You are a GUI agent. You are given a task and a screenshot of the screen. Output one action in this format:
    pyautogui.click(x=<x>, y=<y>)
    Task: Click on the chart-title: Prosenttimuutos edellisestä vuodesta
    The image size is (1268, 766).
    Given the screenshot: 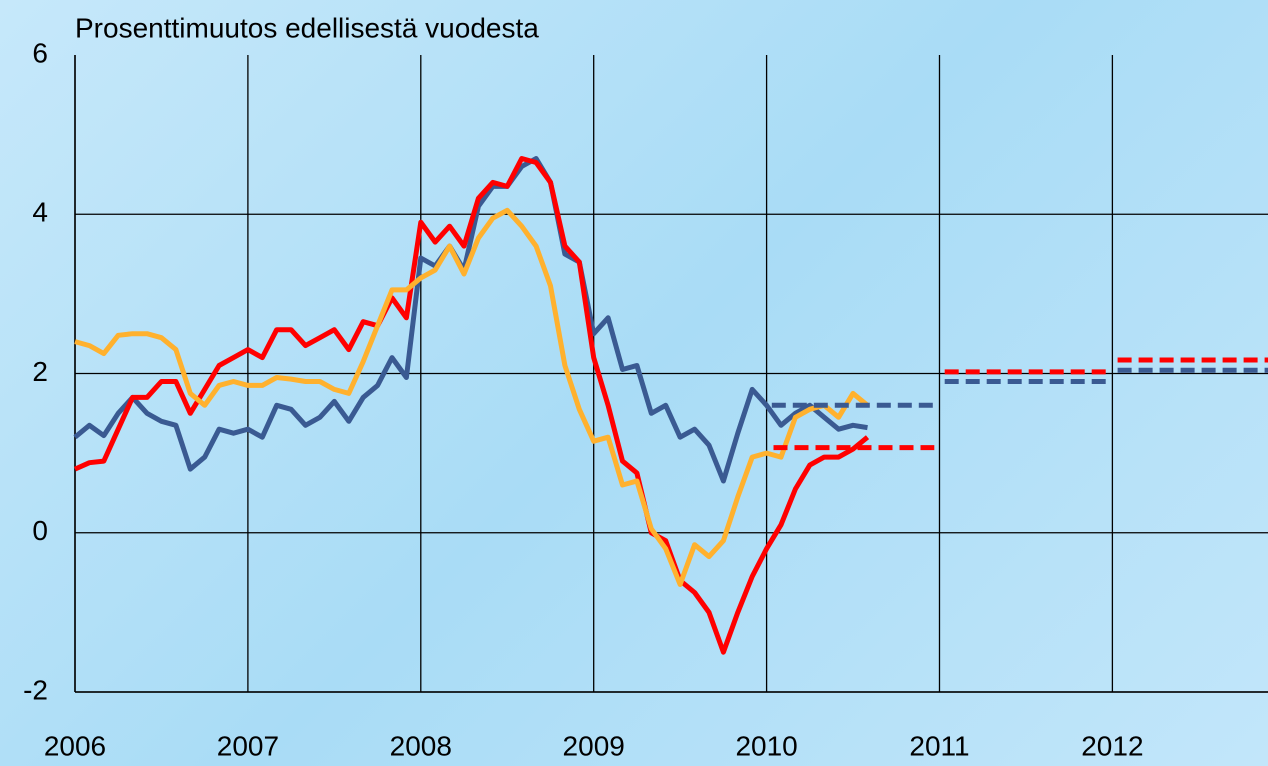 What is the action you would take?
    pyautogui.click(x=307, y=27)
    